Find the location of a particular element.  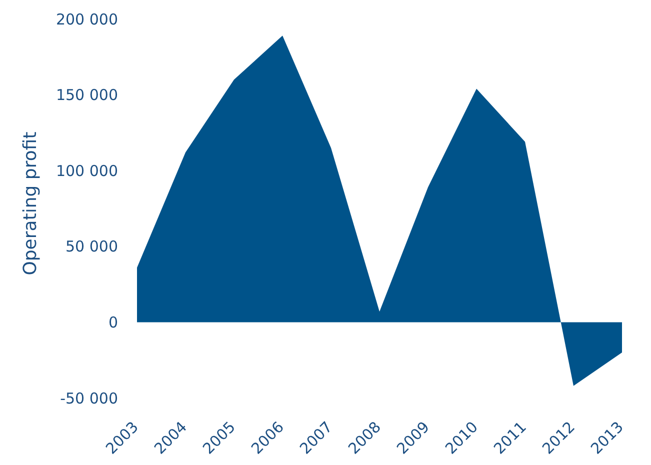

y-tick-label: 50 000 is located at coordinates (92, 247).